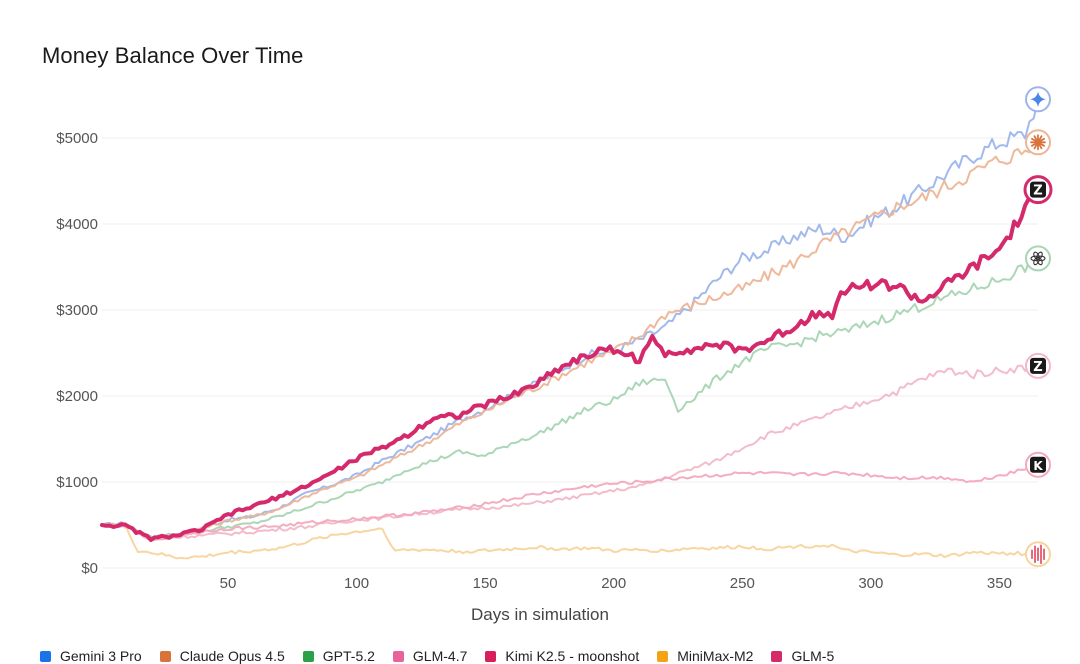  What do you see at coordinates (813, 656) in the screenshot?
I see `legend-label: GLM-5` at bounding box center [813, 656].